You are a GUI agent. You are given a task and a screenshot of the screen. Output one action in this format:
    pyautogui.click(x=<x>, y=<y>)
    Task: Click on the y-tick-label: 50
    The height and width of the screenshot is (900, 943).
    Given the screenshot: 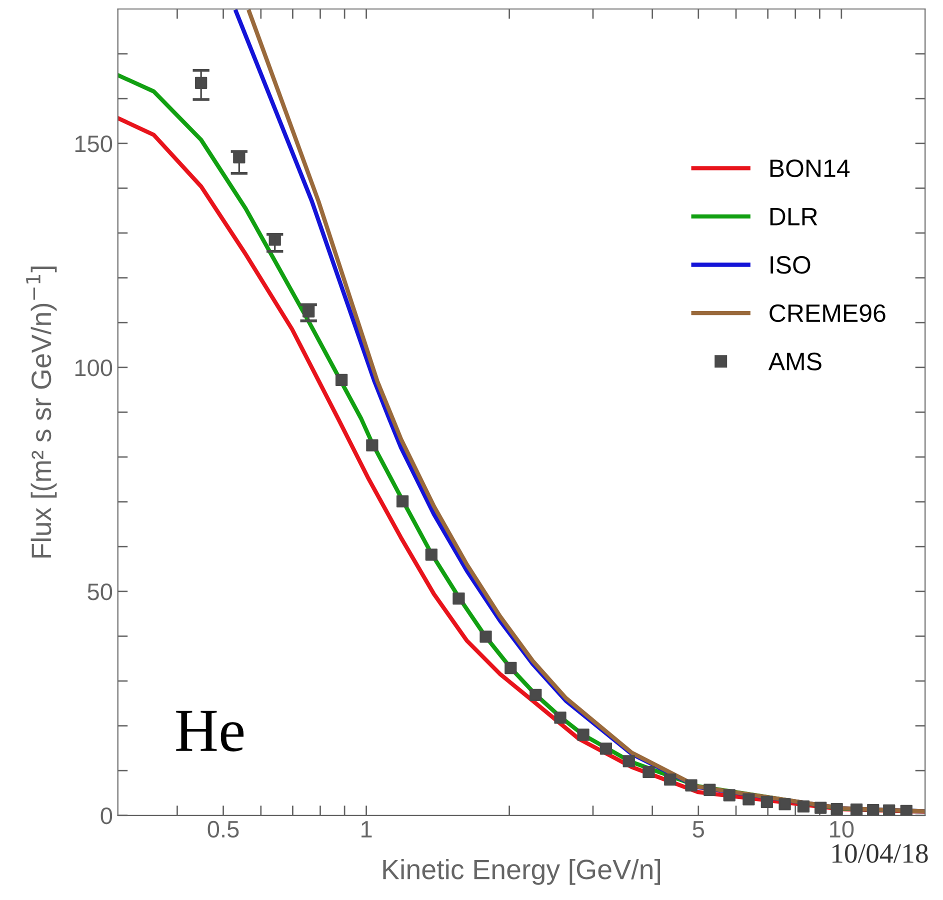 What is the action you would take?
    pyautogui.click(x=100, y=591)
    